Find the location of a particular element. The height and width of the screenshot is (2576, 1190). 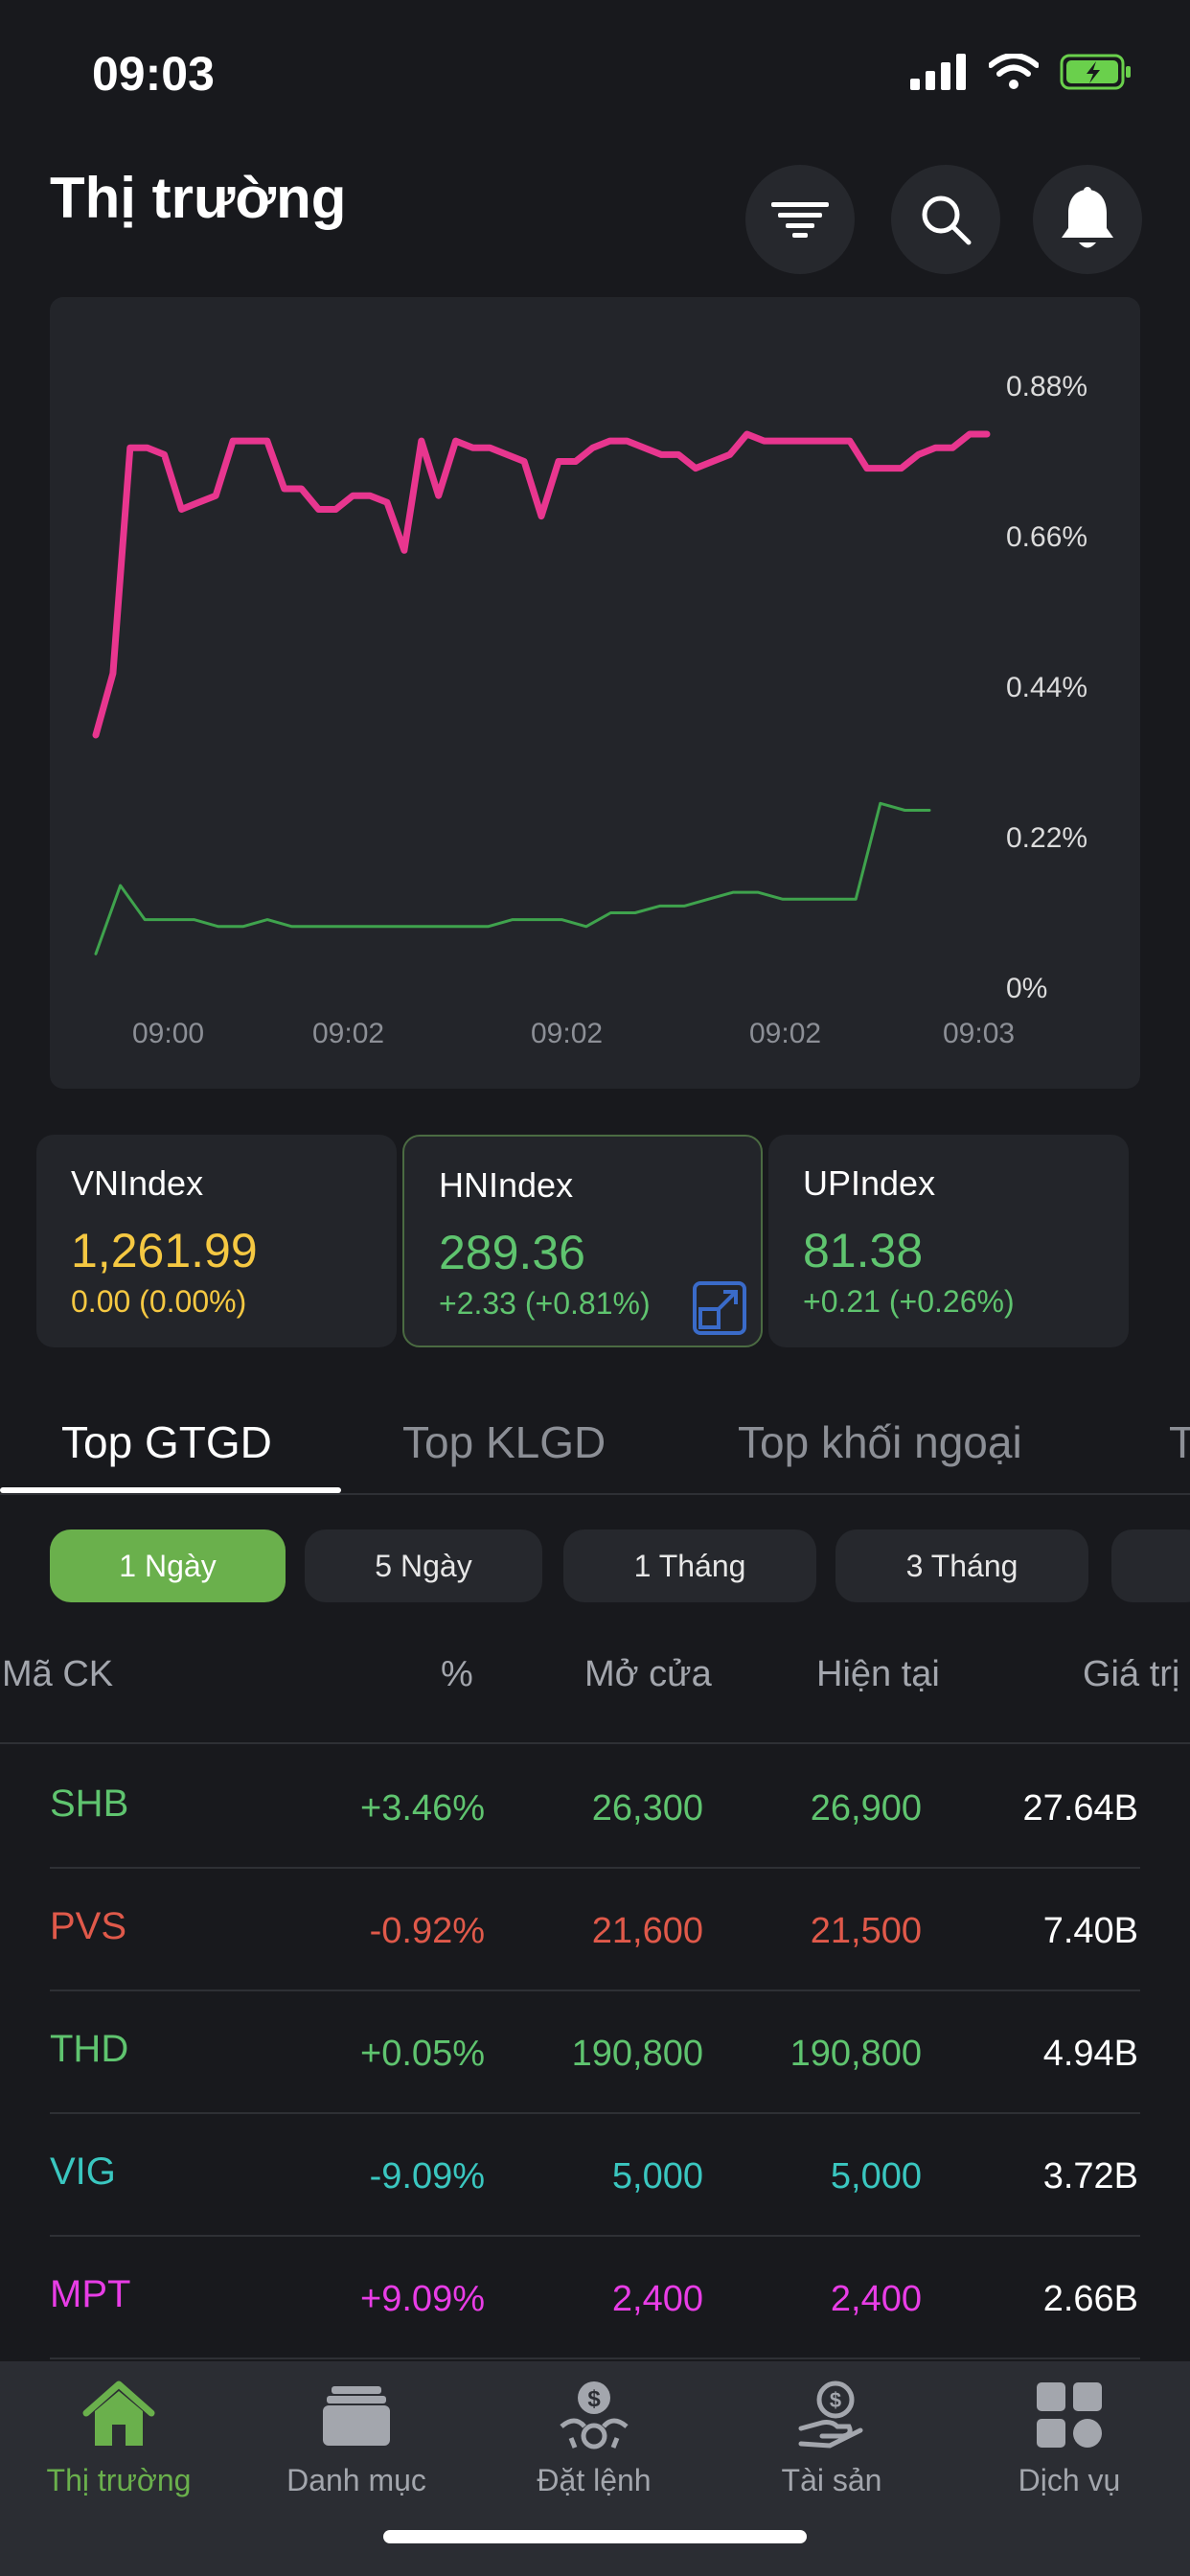

top-tabs: Top GTGD Top KLGD Top khối ngoại T is located at coordinates (595, 1447).